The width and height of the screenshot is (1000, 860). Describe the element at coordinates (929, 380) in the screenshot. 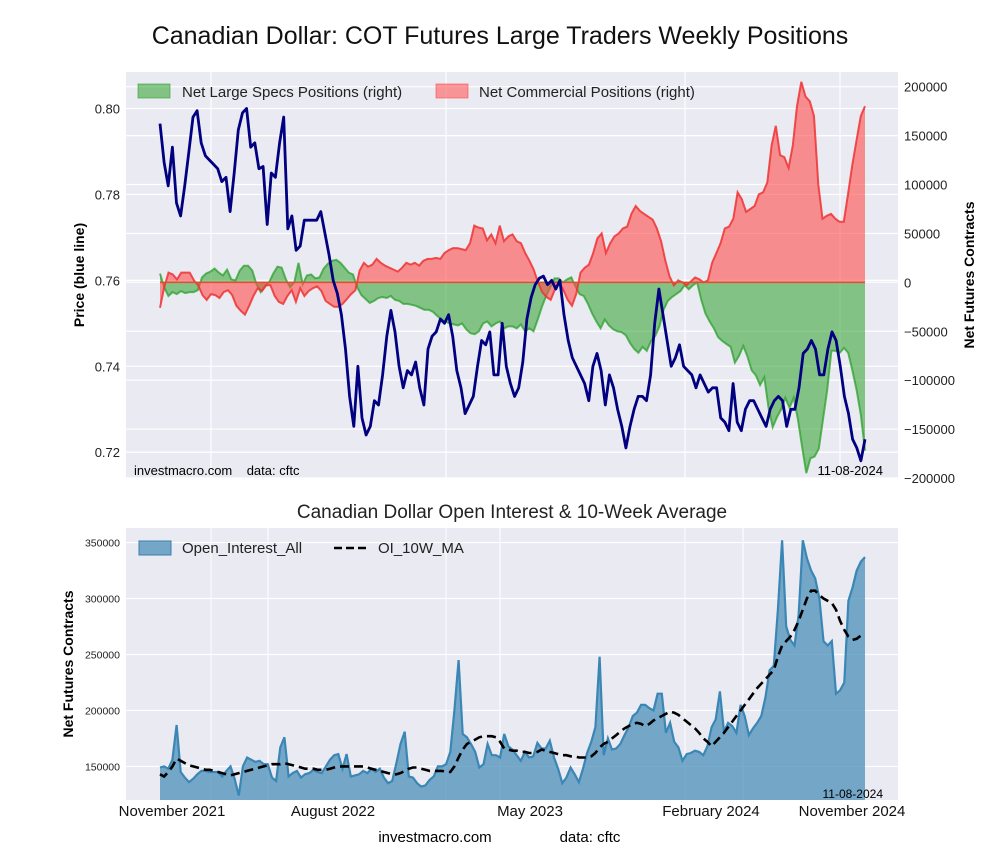

I see `contracts-tick-label: −100000` at that location.